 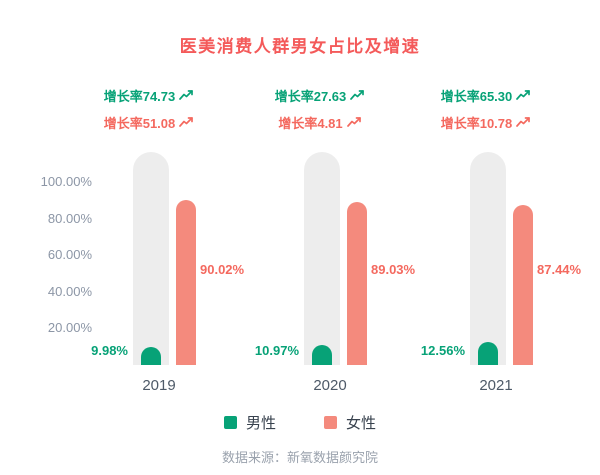 I want to click on growth-annotation-female: 增长率10.78, so click(x=486, y=122).